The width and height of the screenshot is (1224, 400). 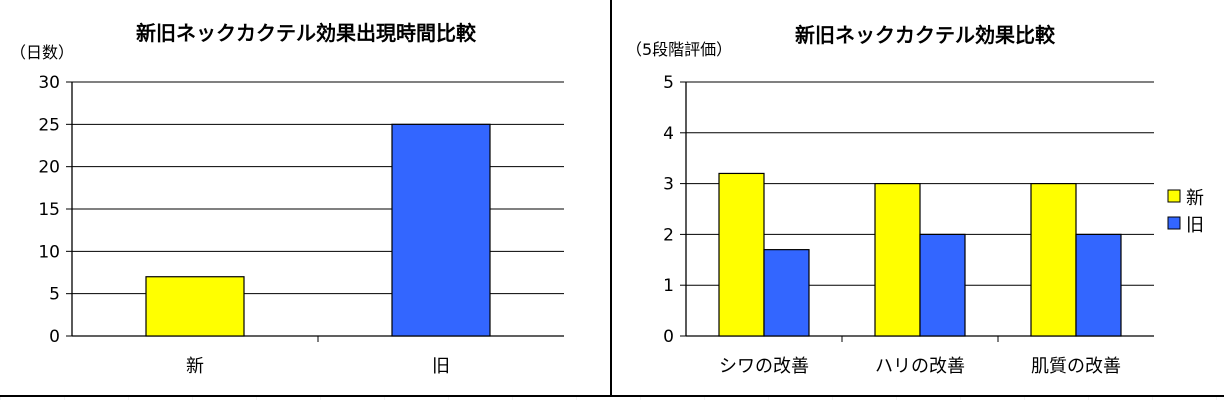 I want to click on x-category-label: 肌質の改善, so click(x=1076, y=366).